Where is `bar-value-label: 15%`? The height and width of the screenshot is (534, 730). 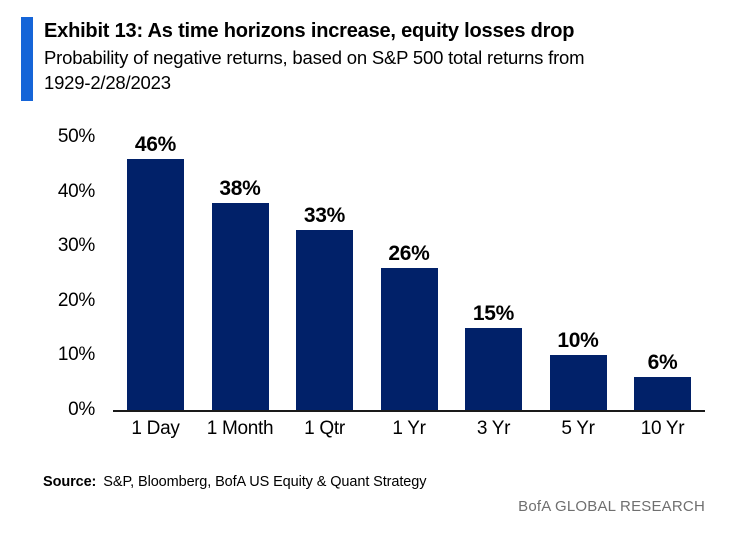
bar-value-label: 15% is located at coordinates (493, 314).